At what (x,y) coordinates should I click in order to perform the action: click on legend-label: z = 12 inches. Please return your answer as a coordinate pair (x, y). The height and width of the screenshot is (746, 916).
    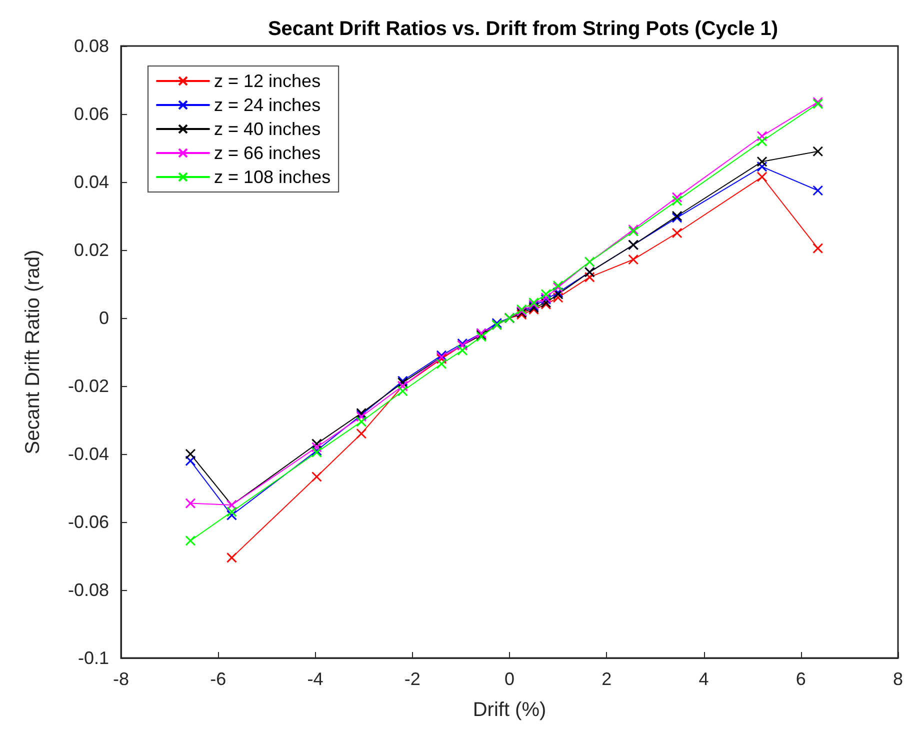
    Looking at the image, I should click on (267, 81).